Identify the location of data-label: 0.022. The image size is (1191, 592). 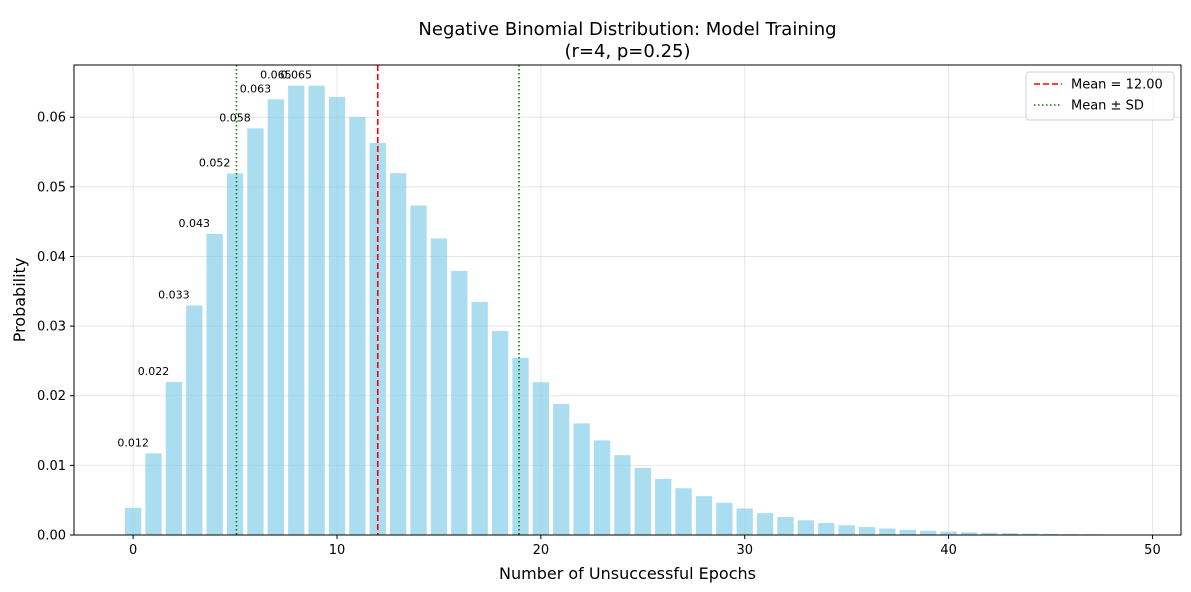
(154, 371).